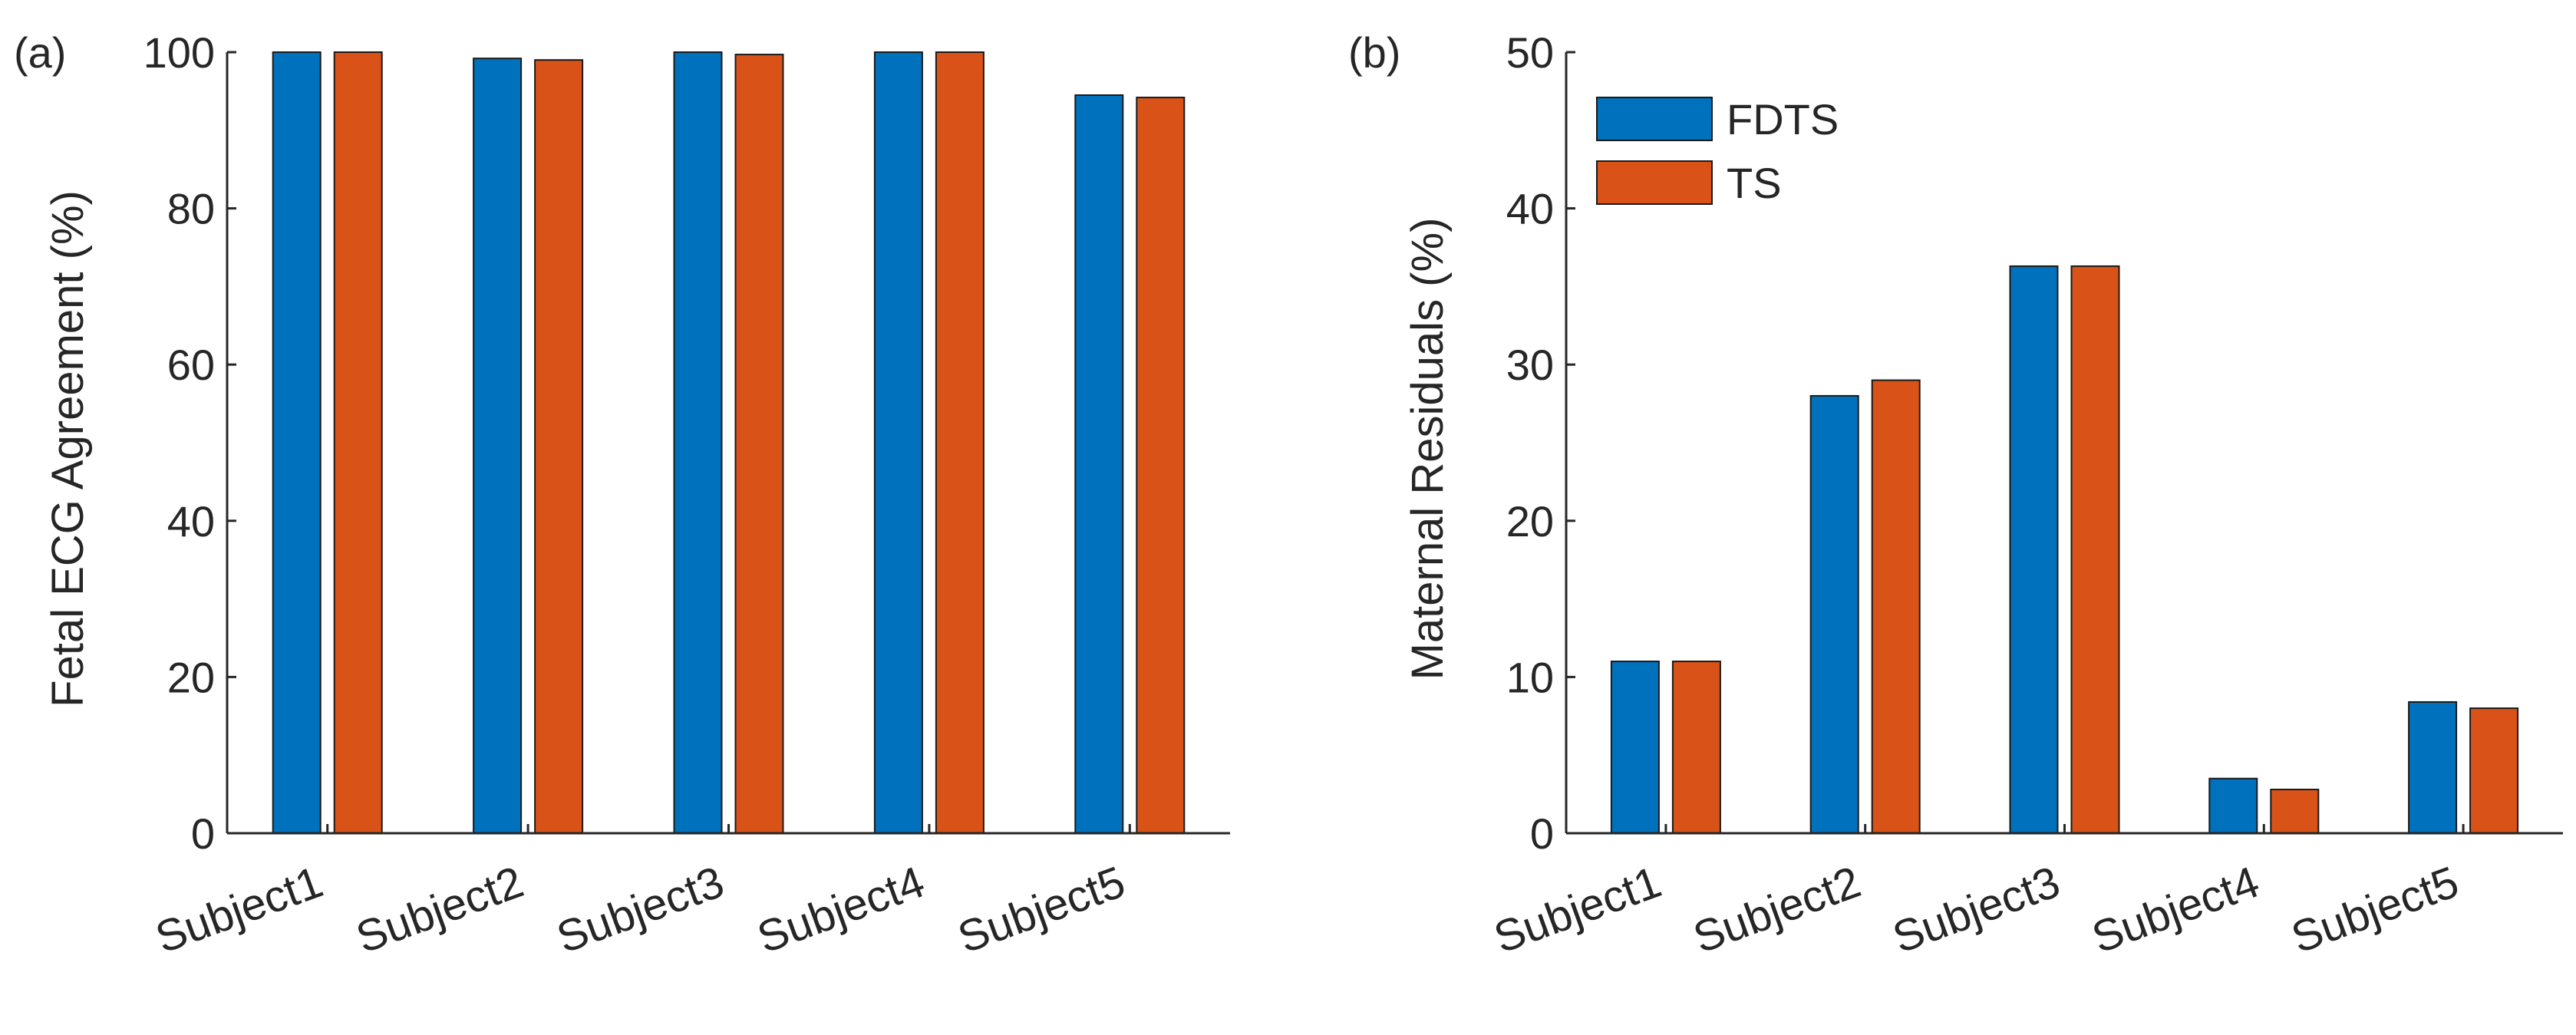 This screenshot has width=2576, height=1035. What do you see at coordinates (1754, 183) in the screenshot?
I see `legend-label-ts: TS` at bounding box center [1754, 183].